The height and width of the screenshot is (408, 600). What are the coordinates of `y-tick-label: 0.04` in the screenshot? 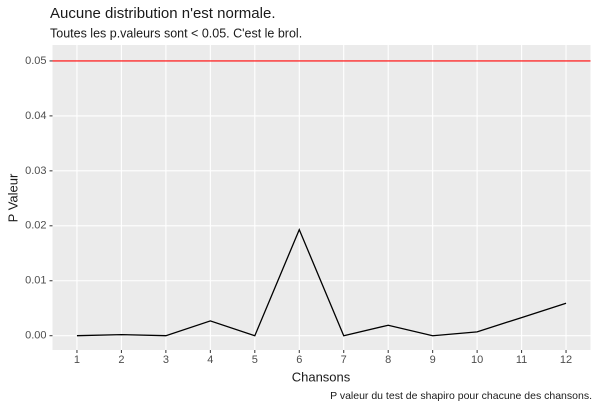 It's located at (35, 116).